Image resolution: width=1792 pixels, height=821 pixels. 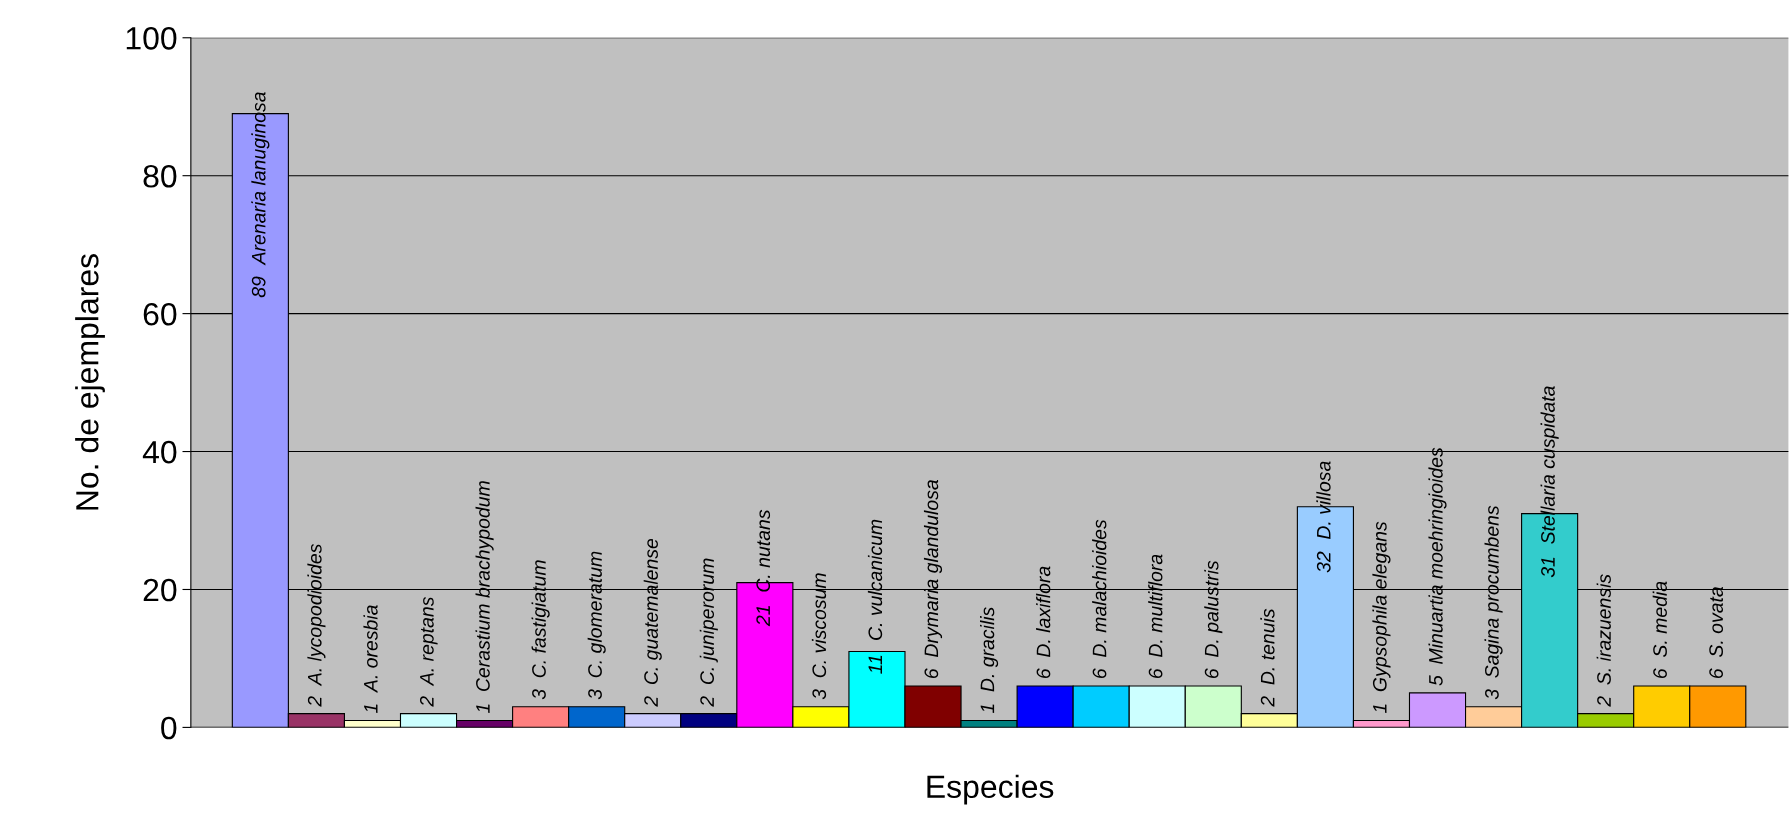 I want to click on x-tick-label: Arenaria lanuginosa, so click(x=260, y=179).